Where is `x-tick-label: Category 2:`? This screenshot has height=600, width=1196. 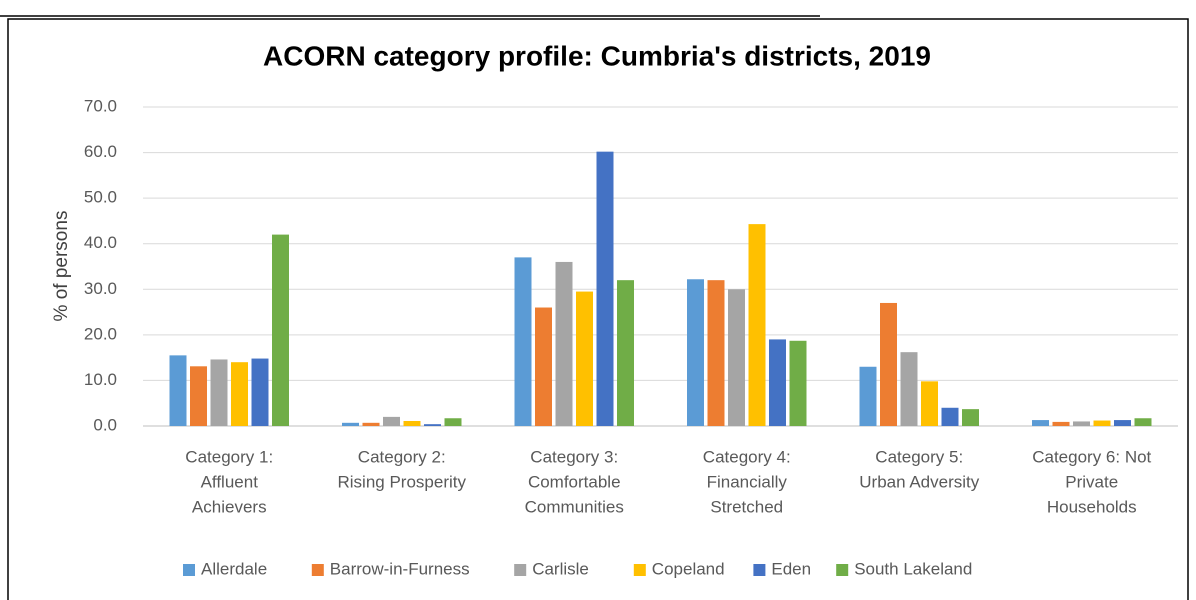 x-tick-label: Category 2: is located at coordinates (402, 456).